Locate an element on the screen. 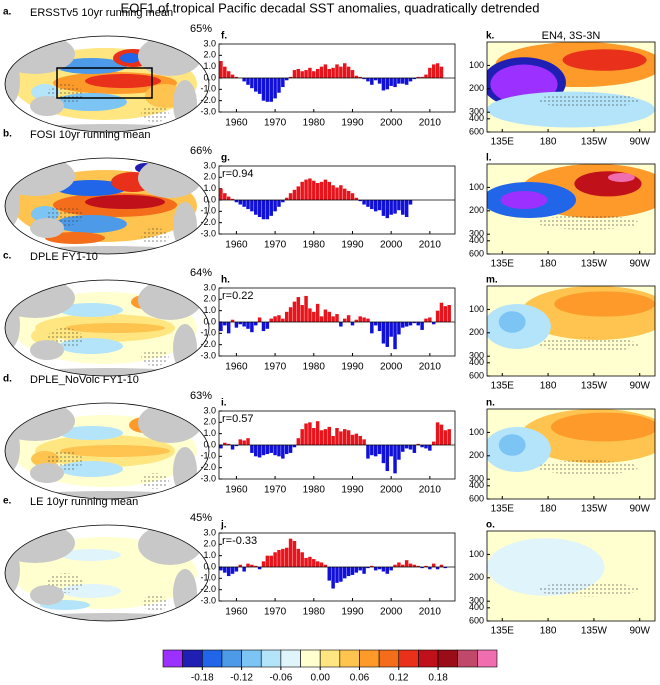 The height and width of the screenshot is (685, 660). colorbar-label: -0.12 is located at coordinates (241, 678).